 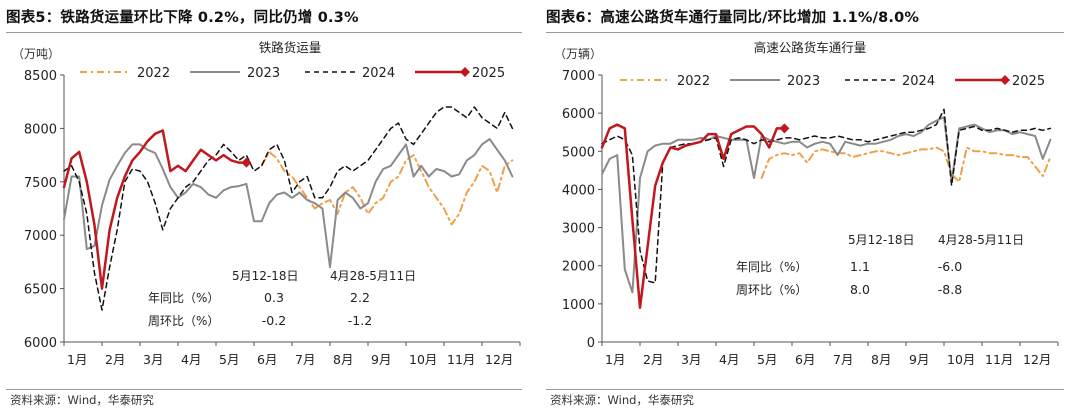 I want to click on table-cell: 8.0, so click(x=860, y=289).